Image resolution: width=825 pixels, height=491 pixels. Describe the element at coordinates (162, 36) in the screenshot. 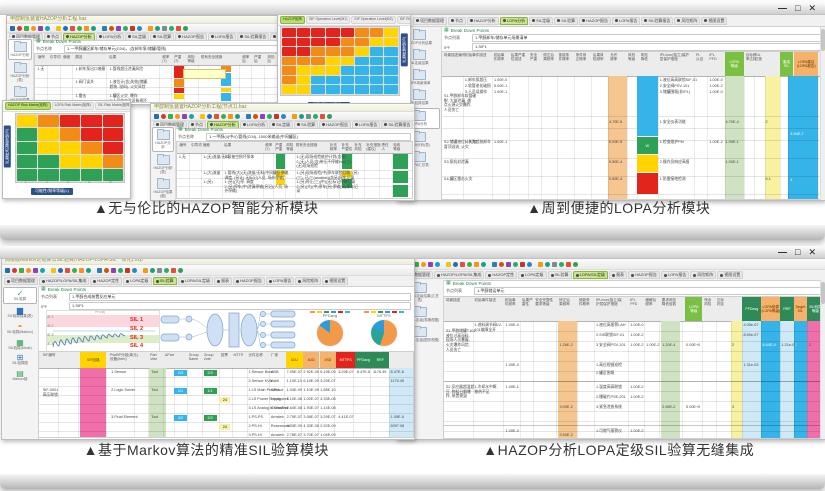

I see `tab-SIL验算: SIL验算` at that location.